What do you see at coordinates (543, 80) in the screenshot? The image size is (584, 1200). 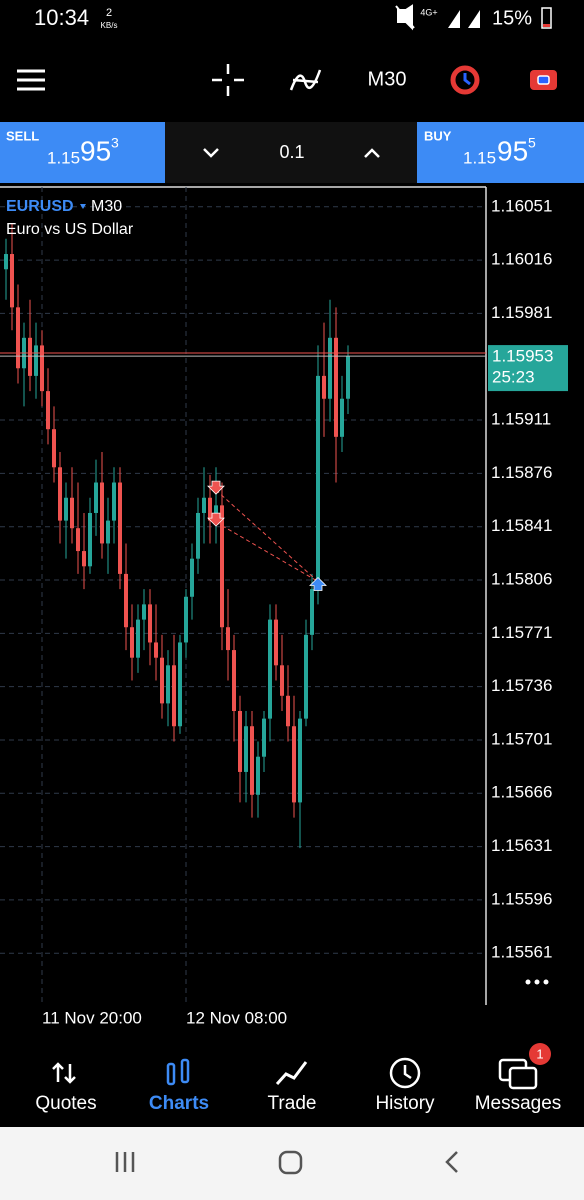 I see `trade-icon` at bounding box center [543, 80].